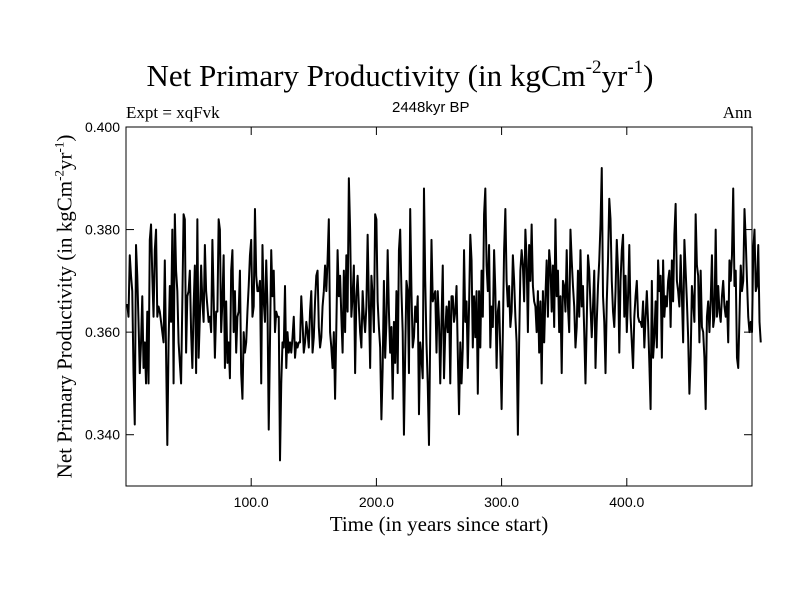  Describe the element at coordinates (737, 112) in the screenshot. I see `season-label: Ann` at that location.